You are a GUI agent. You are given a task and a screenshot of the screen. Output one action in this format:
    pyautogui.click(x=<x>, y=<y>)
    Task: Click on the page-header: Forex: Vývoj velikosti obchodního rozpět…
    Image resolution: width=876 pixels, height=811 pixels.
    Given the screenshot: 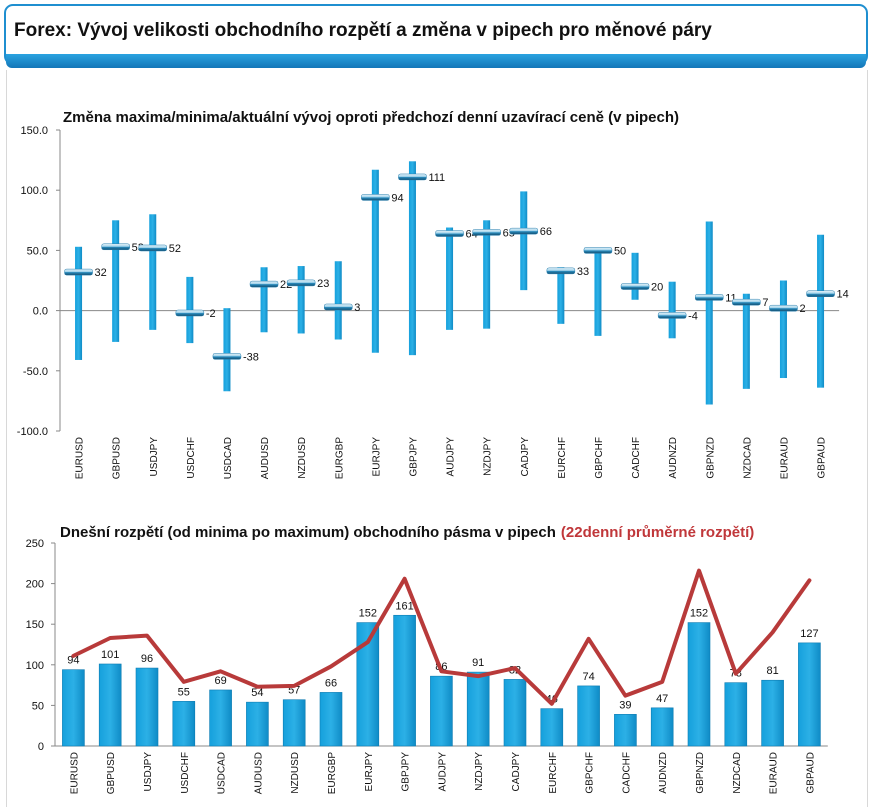 What is the action you would take?
    pyautogui.click(x=436, y=33)
    